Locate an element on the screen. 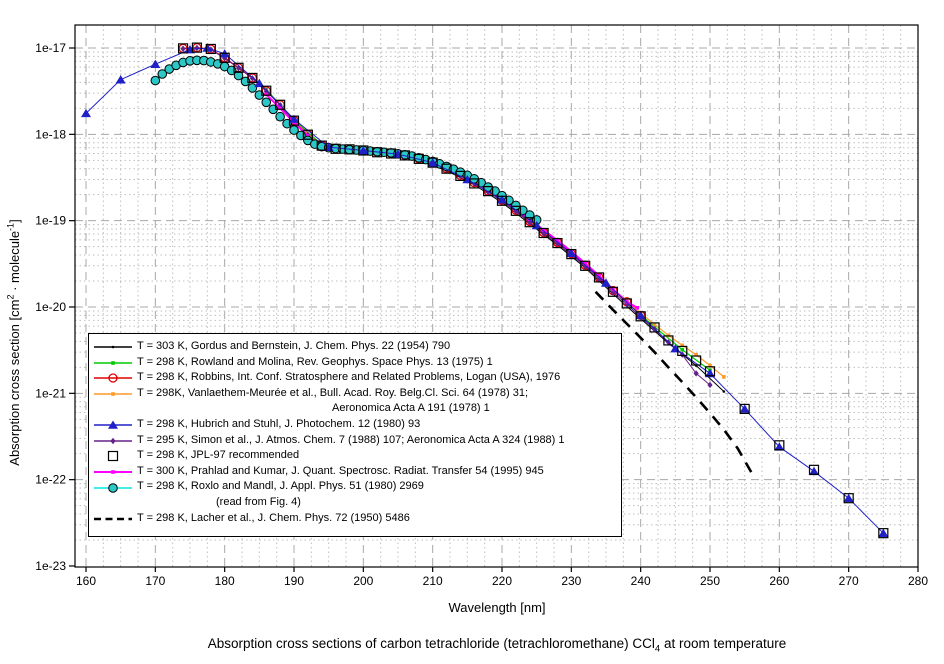  legend-label: T = 298 K, JPL-97 recommended is located at coordinates (218, 455).